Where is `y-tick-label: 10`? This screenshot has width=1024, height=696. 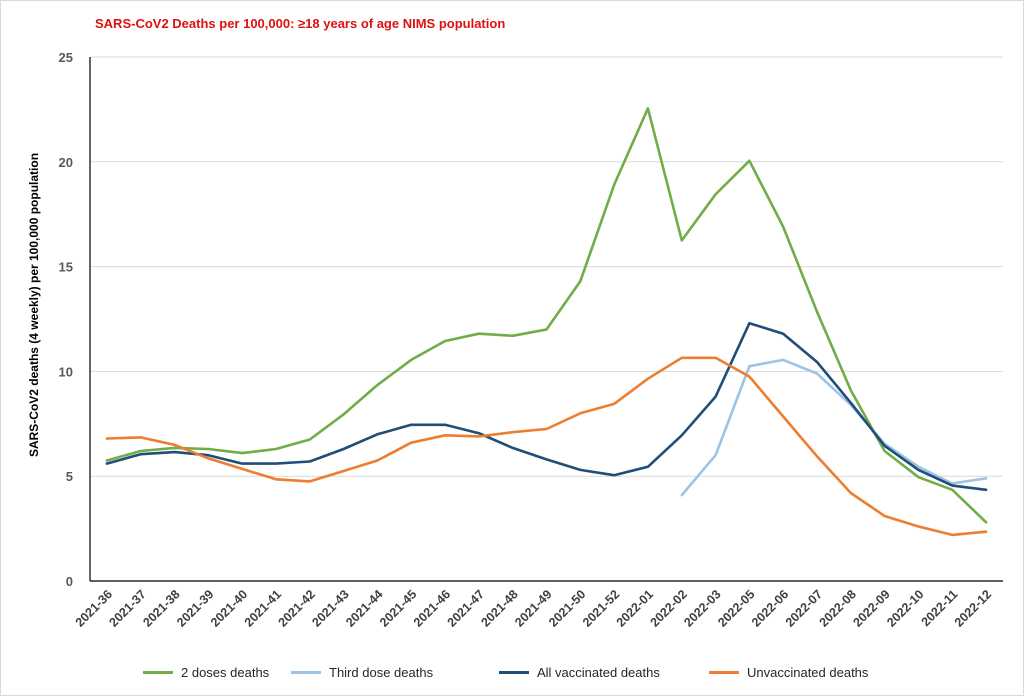
y-tick-label: 10 is located at coordinates (66, 371).